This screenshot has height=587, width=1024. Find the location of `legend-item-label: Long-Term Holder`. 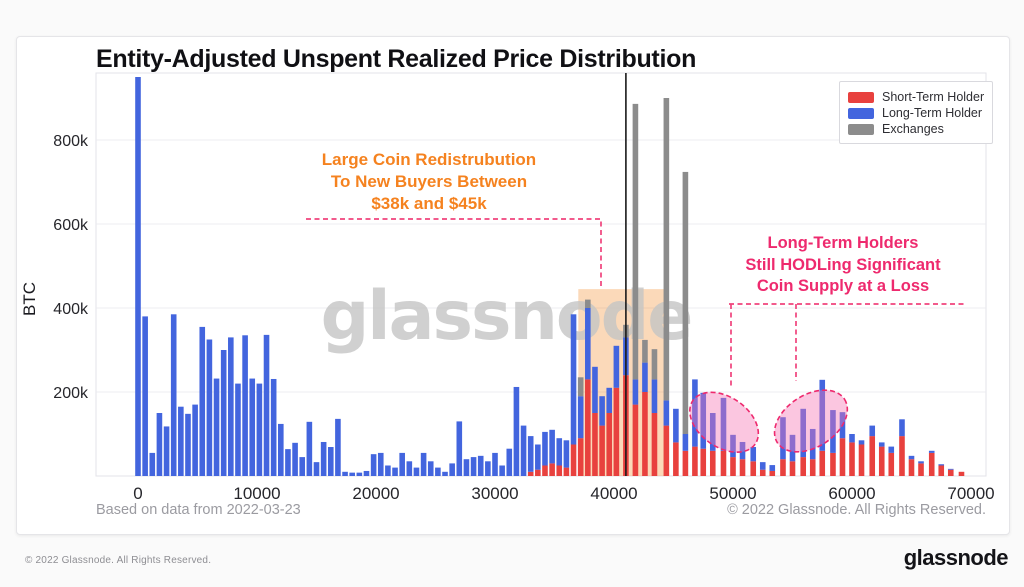

legend-item-label: Long-Term Holder is located at coordinates (932, 113).